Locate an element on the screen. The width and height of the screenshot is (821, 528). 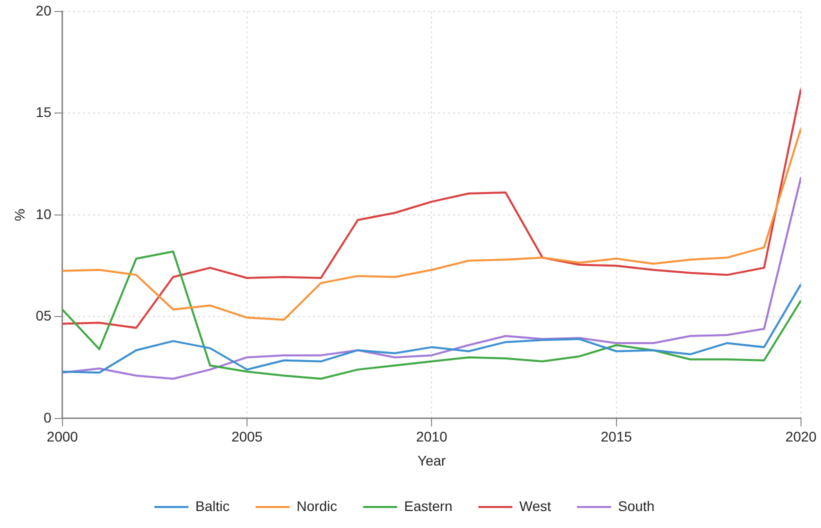
x-axis-title: Year is located at coordinates (432, 460).